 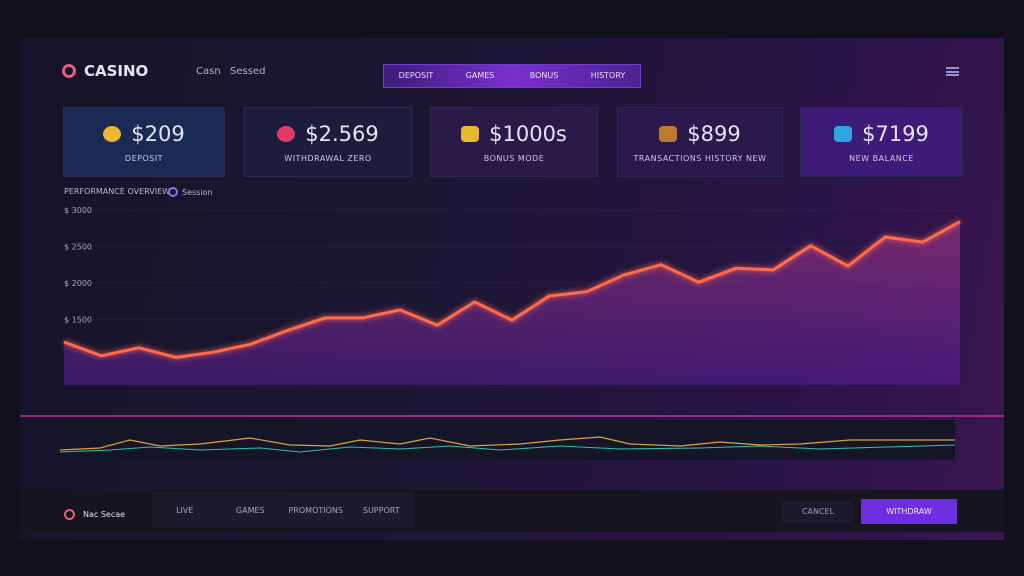 I want to click on tab: GAMES, so click(x=480, y=75).